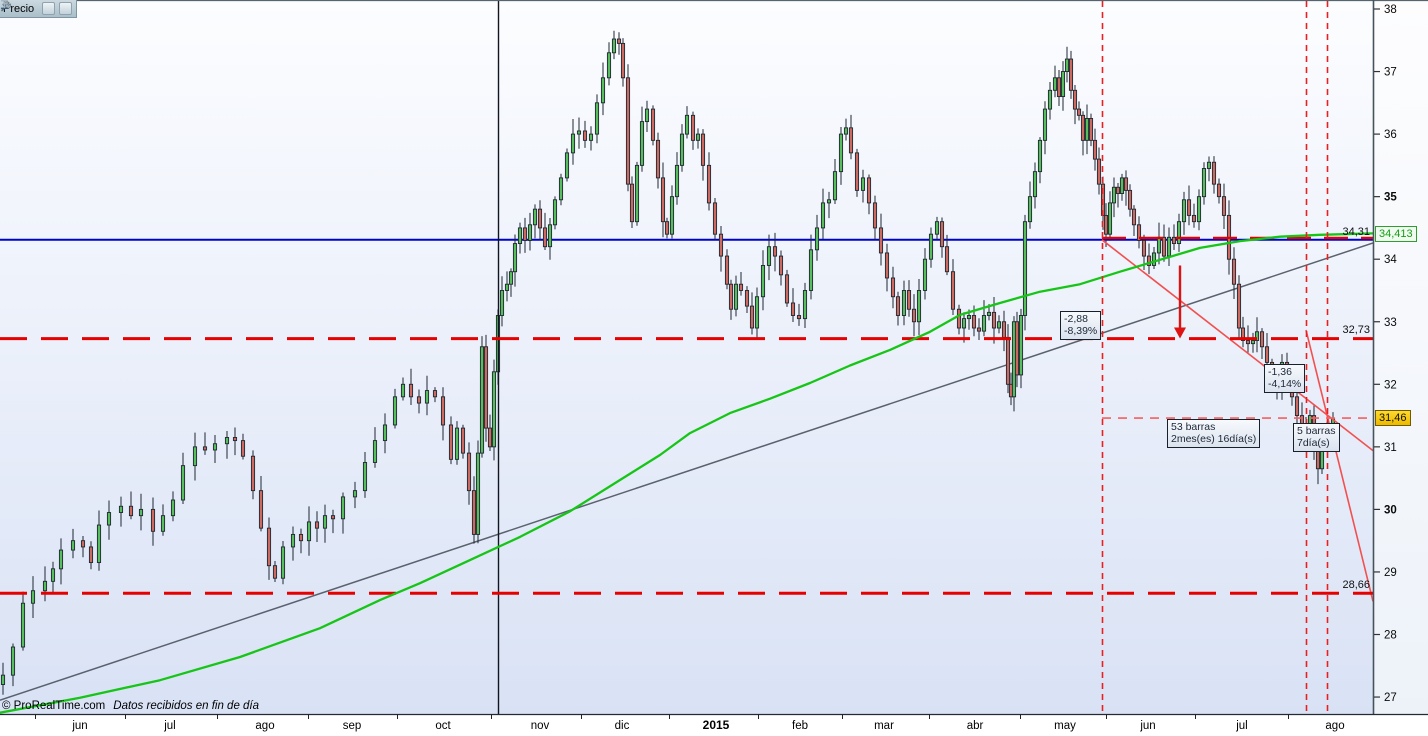 The image size is (1428, 736). I want to click on measure1-bars-box: 53 barras 2mes(es) 16día(s), so click(1214, 433).